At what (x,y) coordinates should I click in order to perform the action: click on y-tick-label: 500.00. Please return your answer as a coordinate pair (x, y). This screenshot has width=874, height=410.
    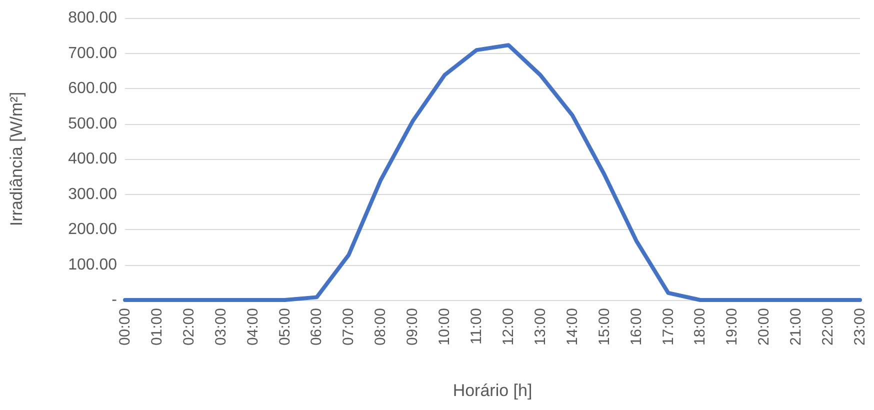
    Looking at the image, I should click on (93, 123).